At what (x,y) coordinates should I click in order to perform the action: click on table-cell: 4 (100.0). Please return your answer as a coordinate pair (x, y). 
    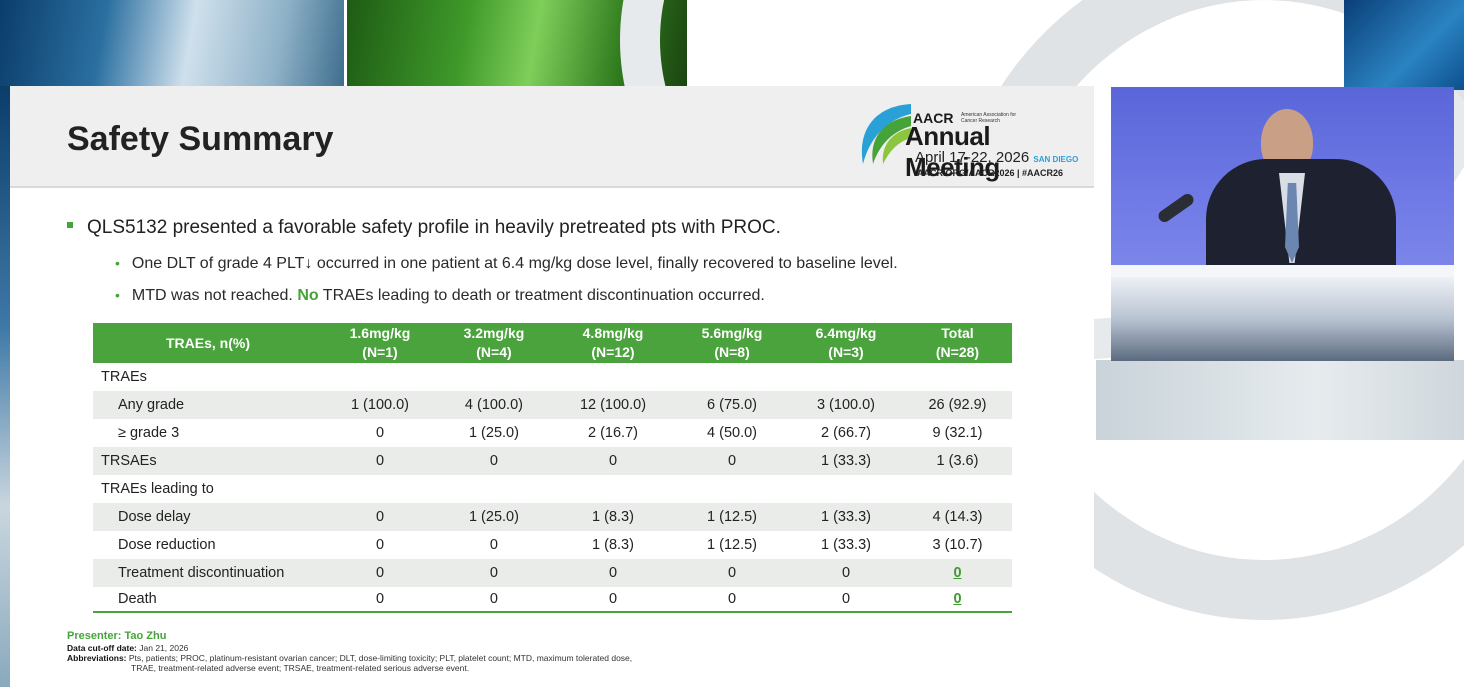
    Looking at the image, I should click on (493, 405).